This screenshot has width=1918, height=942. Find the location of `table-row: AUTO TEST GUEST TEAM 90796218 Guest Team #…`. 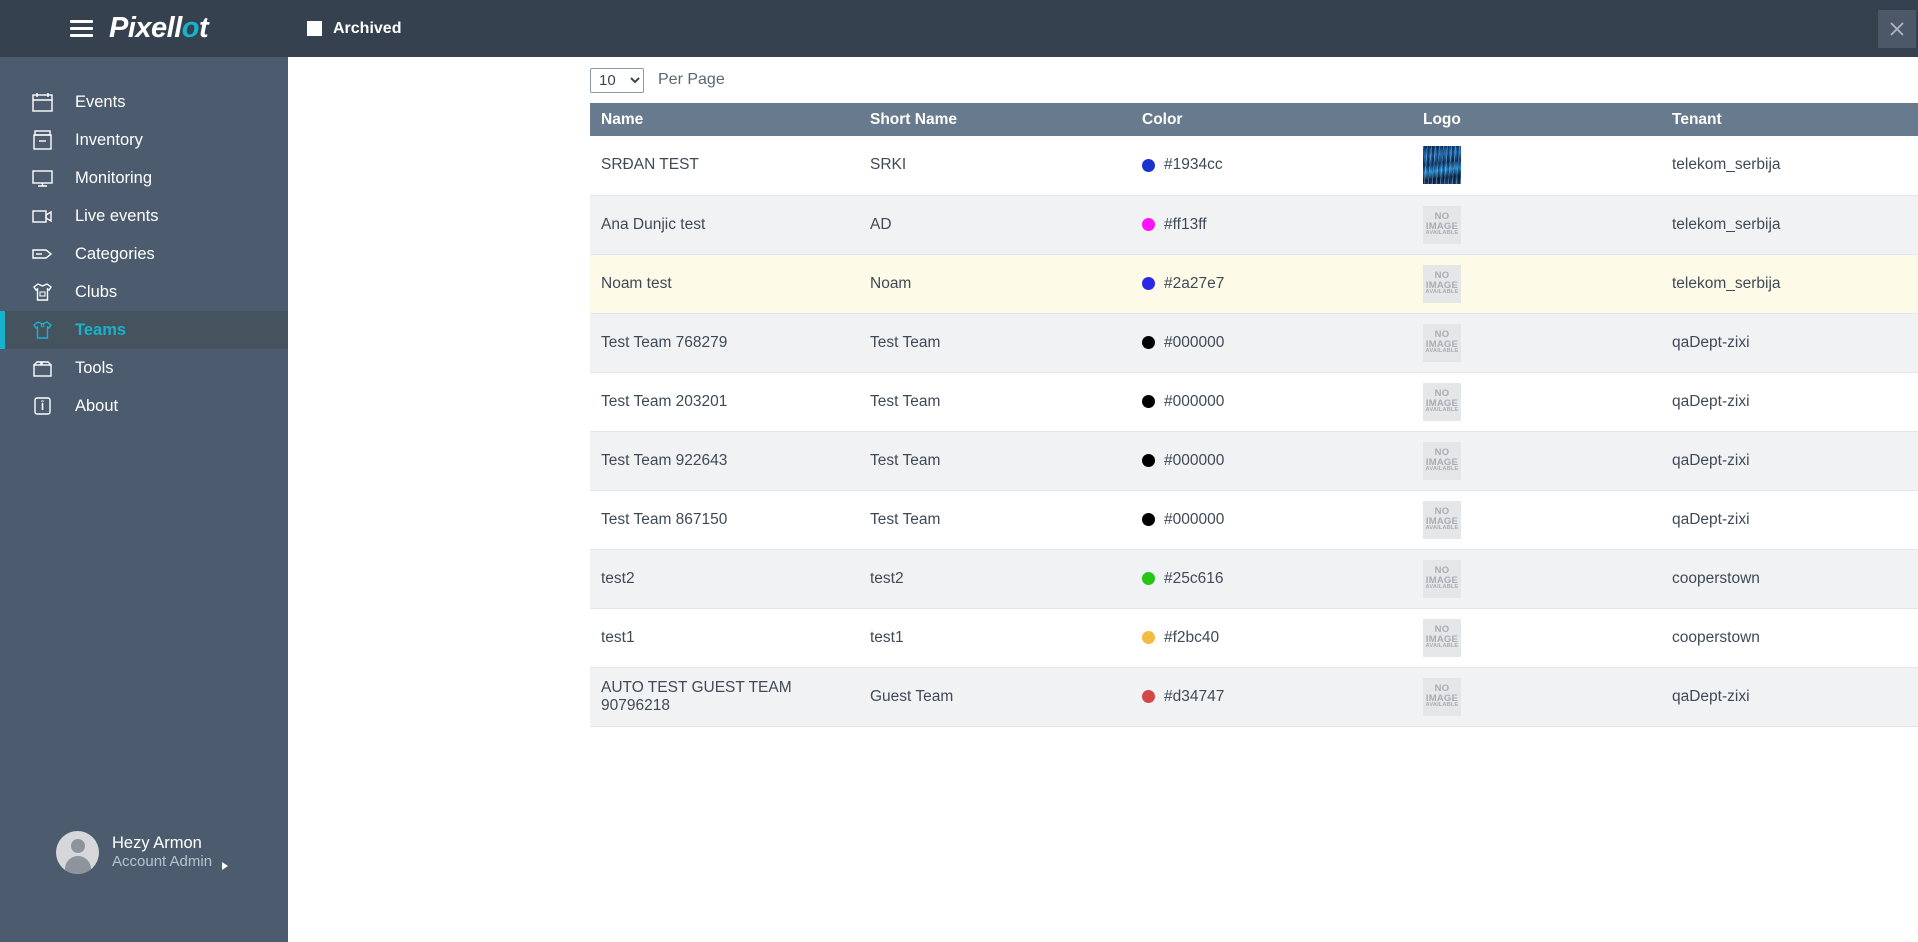

table-row: AUTO TEST GUEST TEAM 90796218 Guest Team #… is located at coordinates (1254, 696).